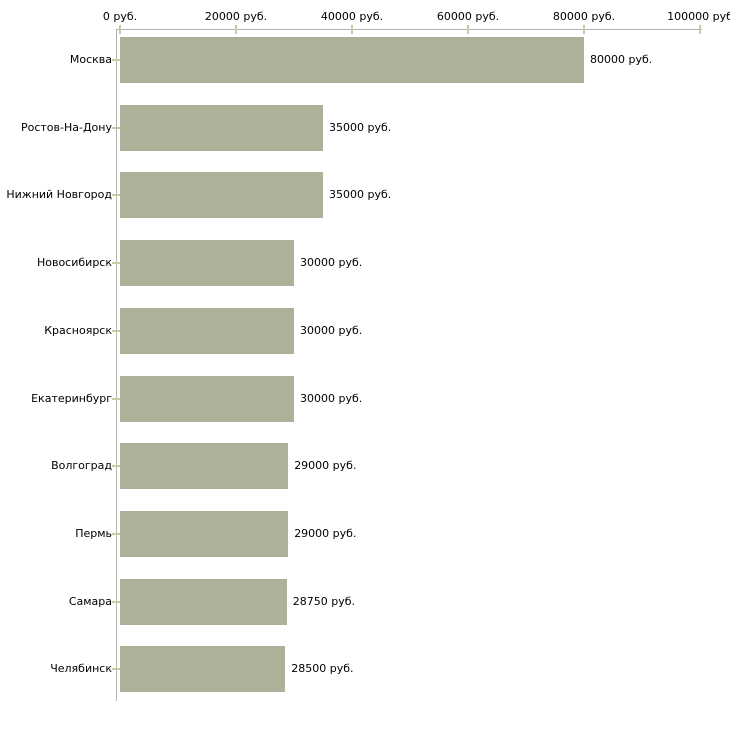 The image size is (730, 730). I want to click on category-label: Челябинск, so click(81, 669).